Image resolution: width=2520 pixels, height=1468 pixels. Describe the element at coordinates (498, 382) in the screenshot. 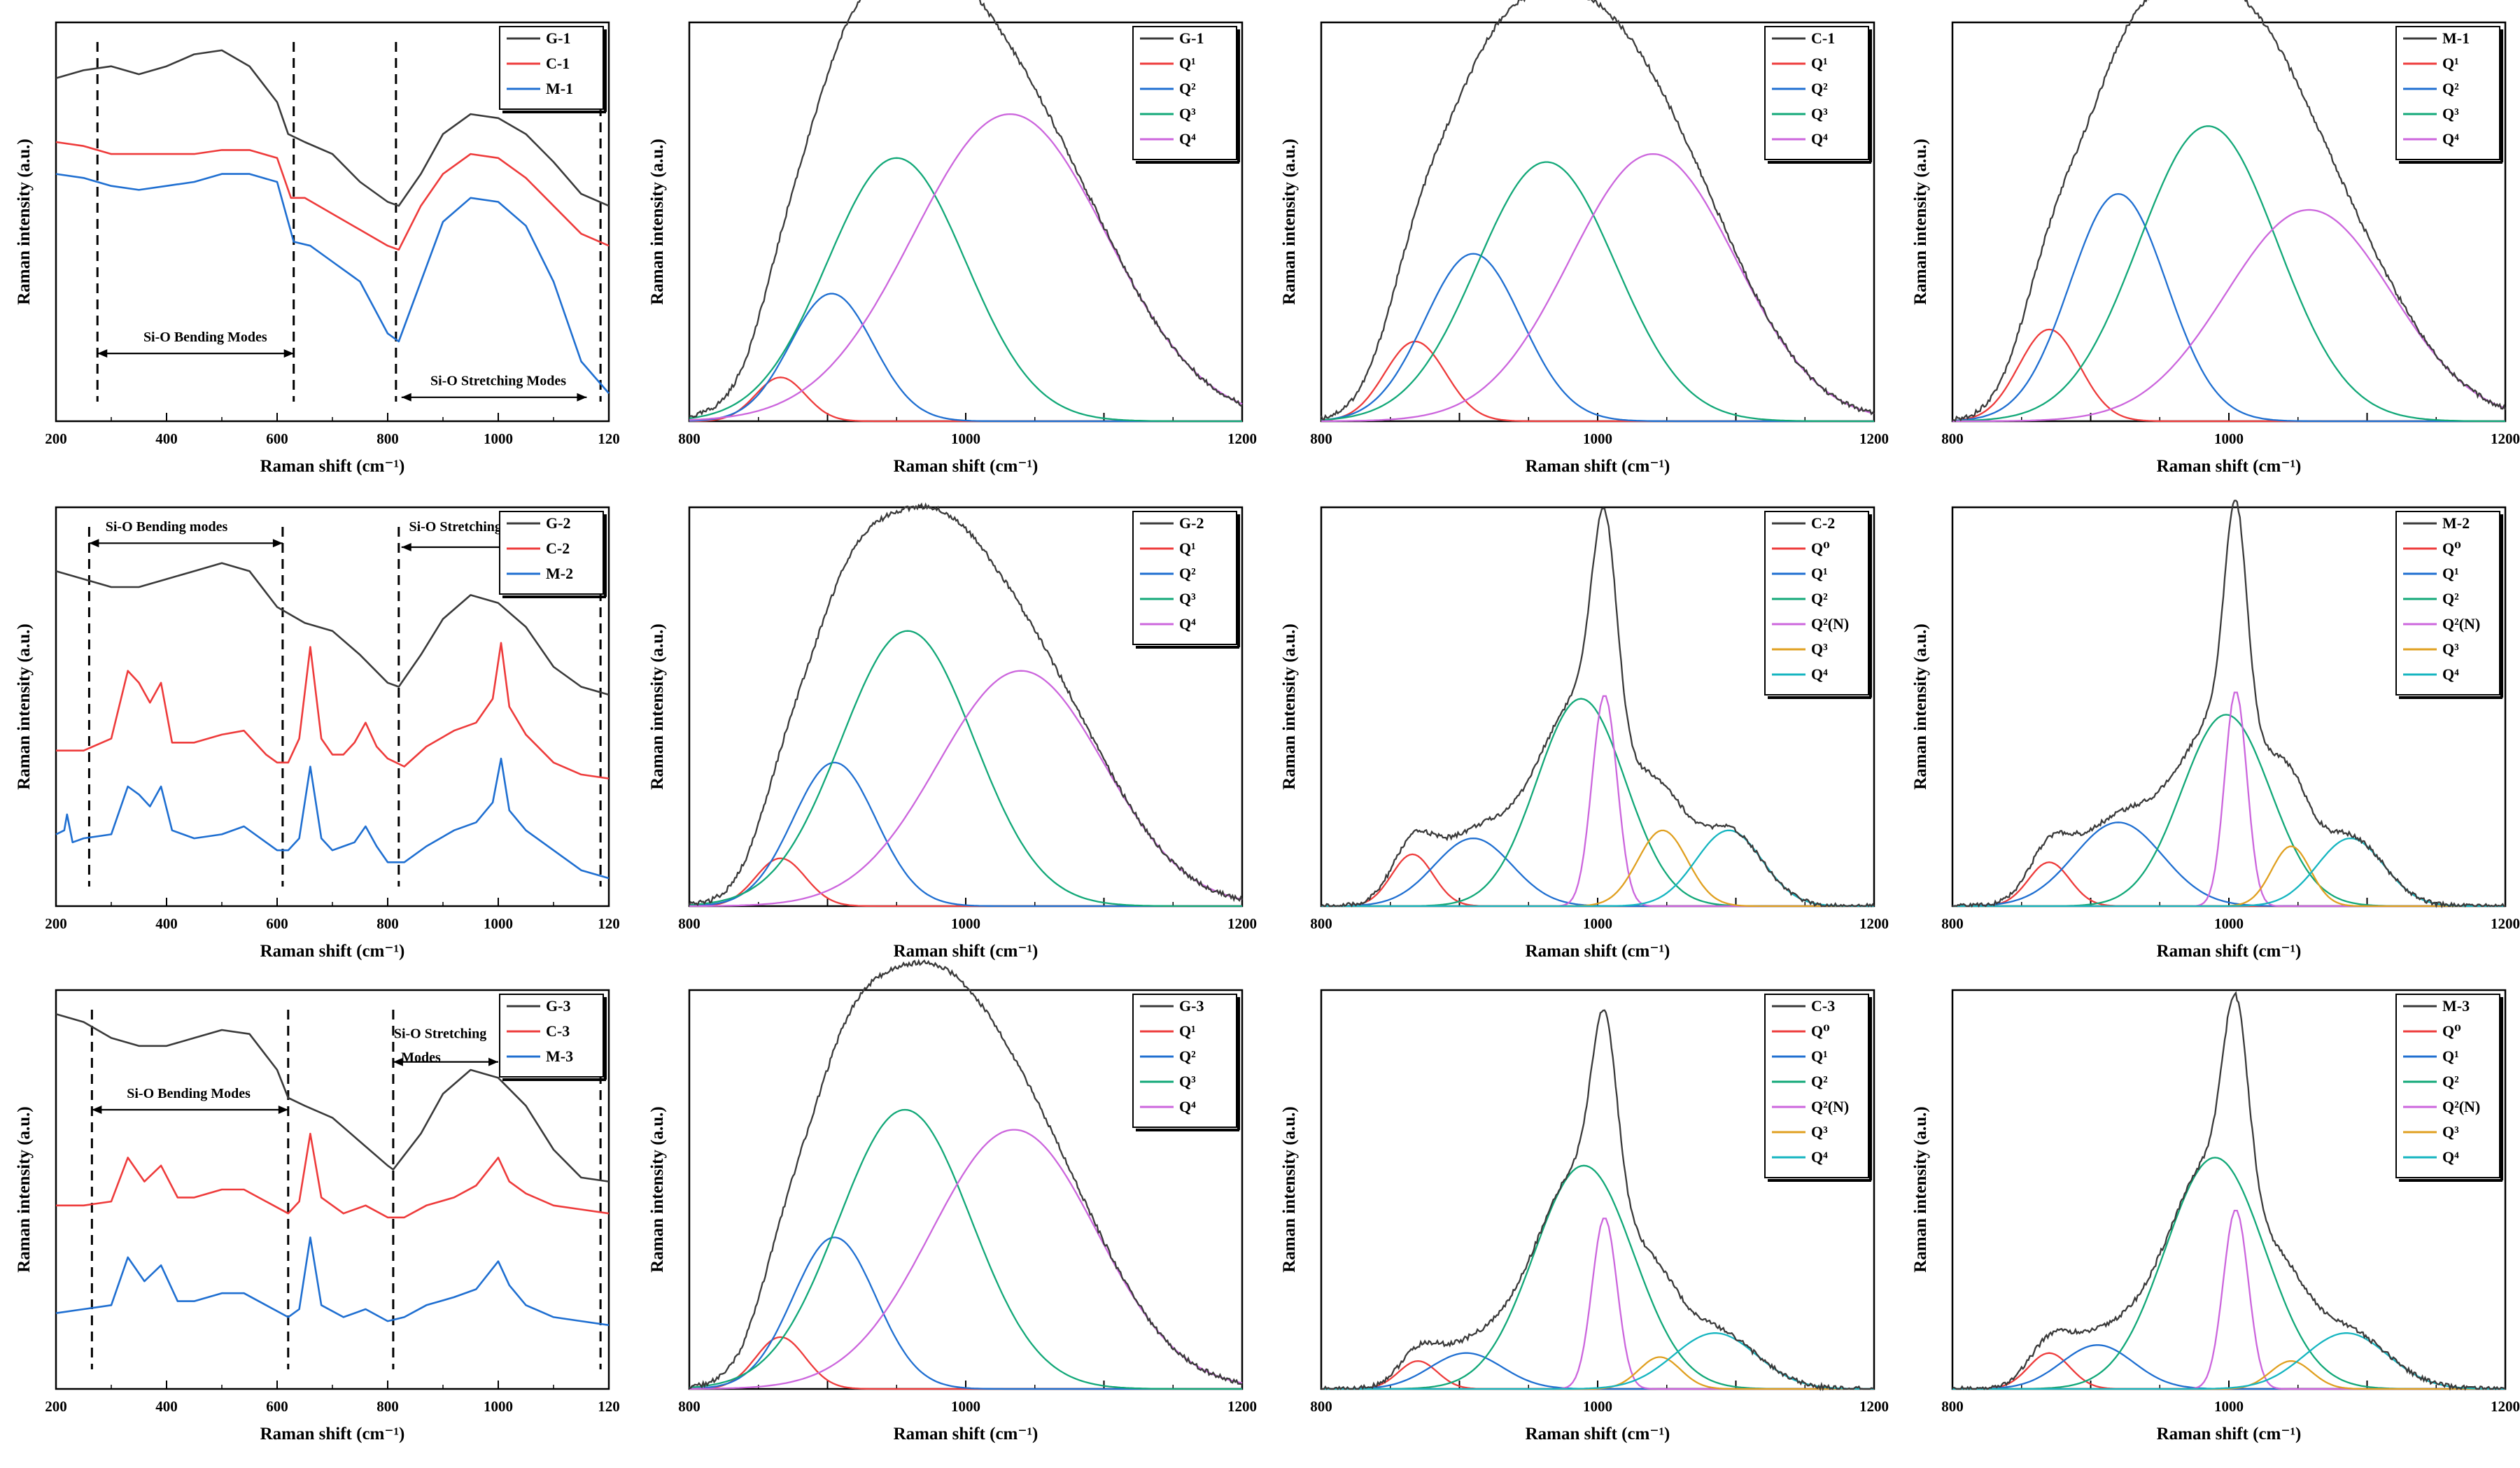

I see `annotation-text: Si-O Stretching Modes` at that location.